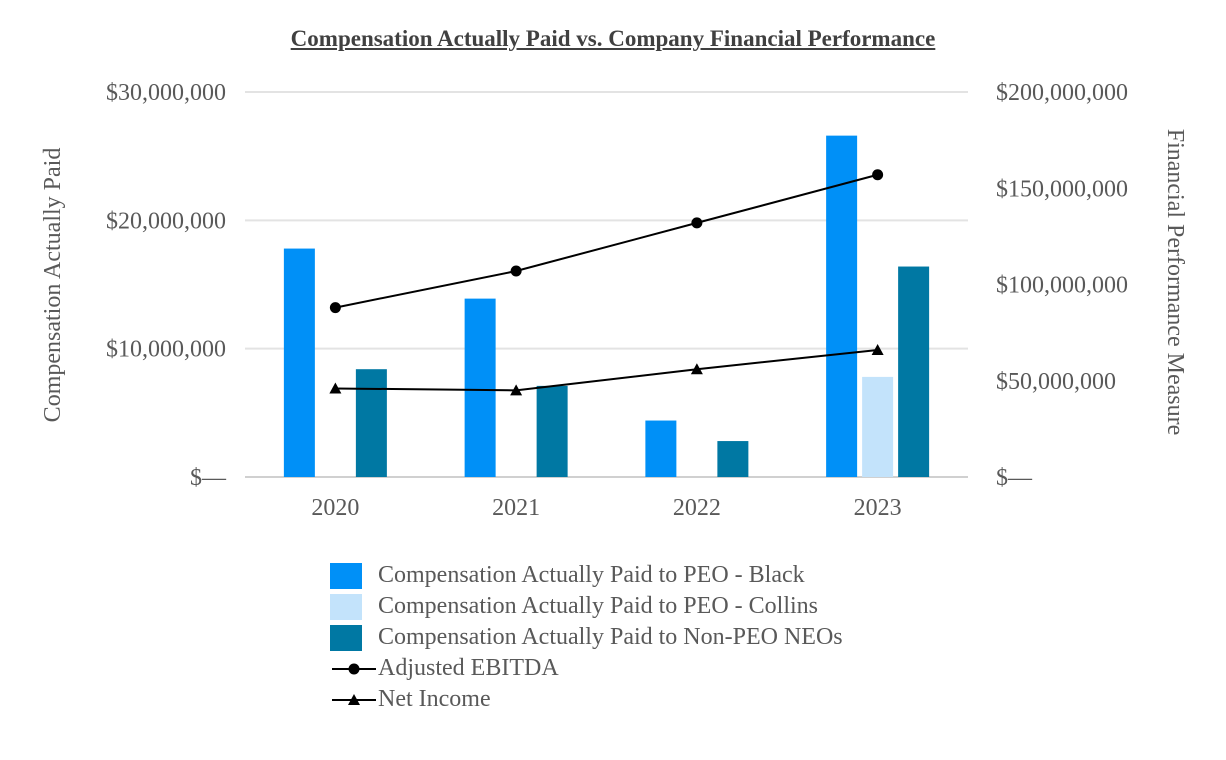 This screenshot has width=1226, height=760. What do you see at coordinates (1062, 286) in the screenshot?
I see `y2-tick-label: $100,000,000` at bounding box center [1062, 286].